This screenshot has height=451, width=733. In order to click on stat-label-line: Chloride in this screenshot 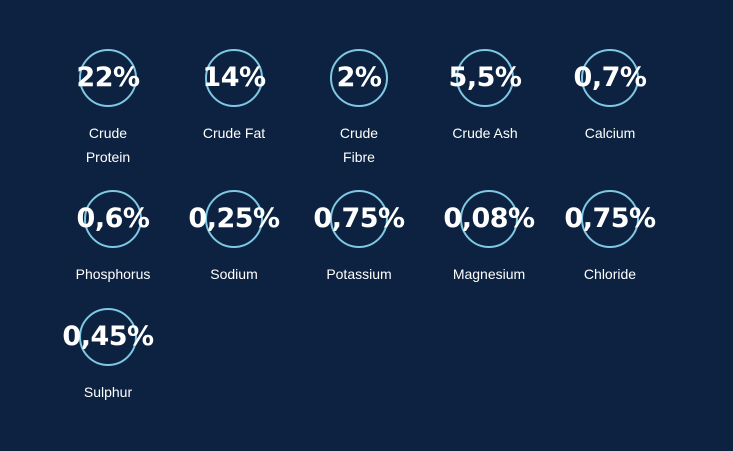, I will do `click(610, 274)`.